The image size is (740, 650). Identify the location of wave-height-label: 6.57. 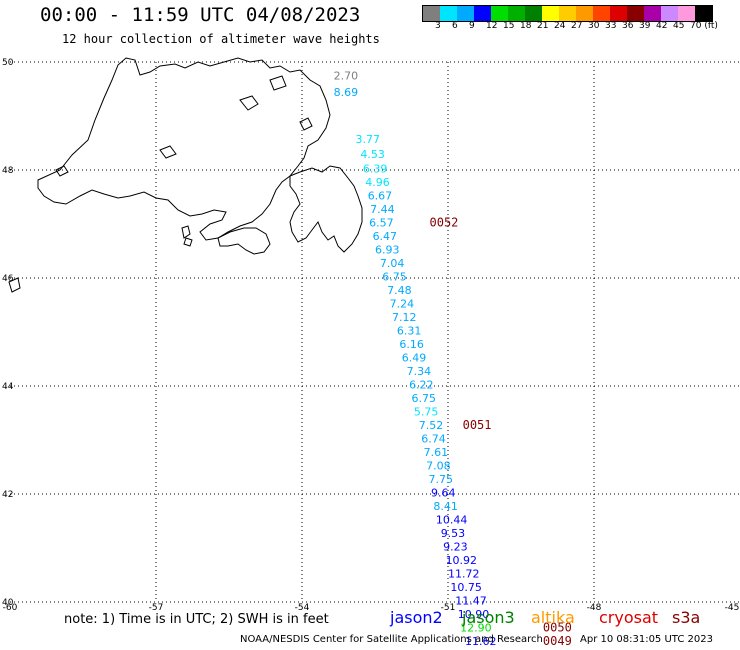
(381, 223).